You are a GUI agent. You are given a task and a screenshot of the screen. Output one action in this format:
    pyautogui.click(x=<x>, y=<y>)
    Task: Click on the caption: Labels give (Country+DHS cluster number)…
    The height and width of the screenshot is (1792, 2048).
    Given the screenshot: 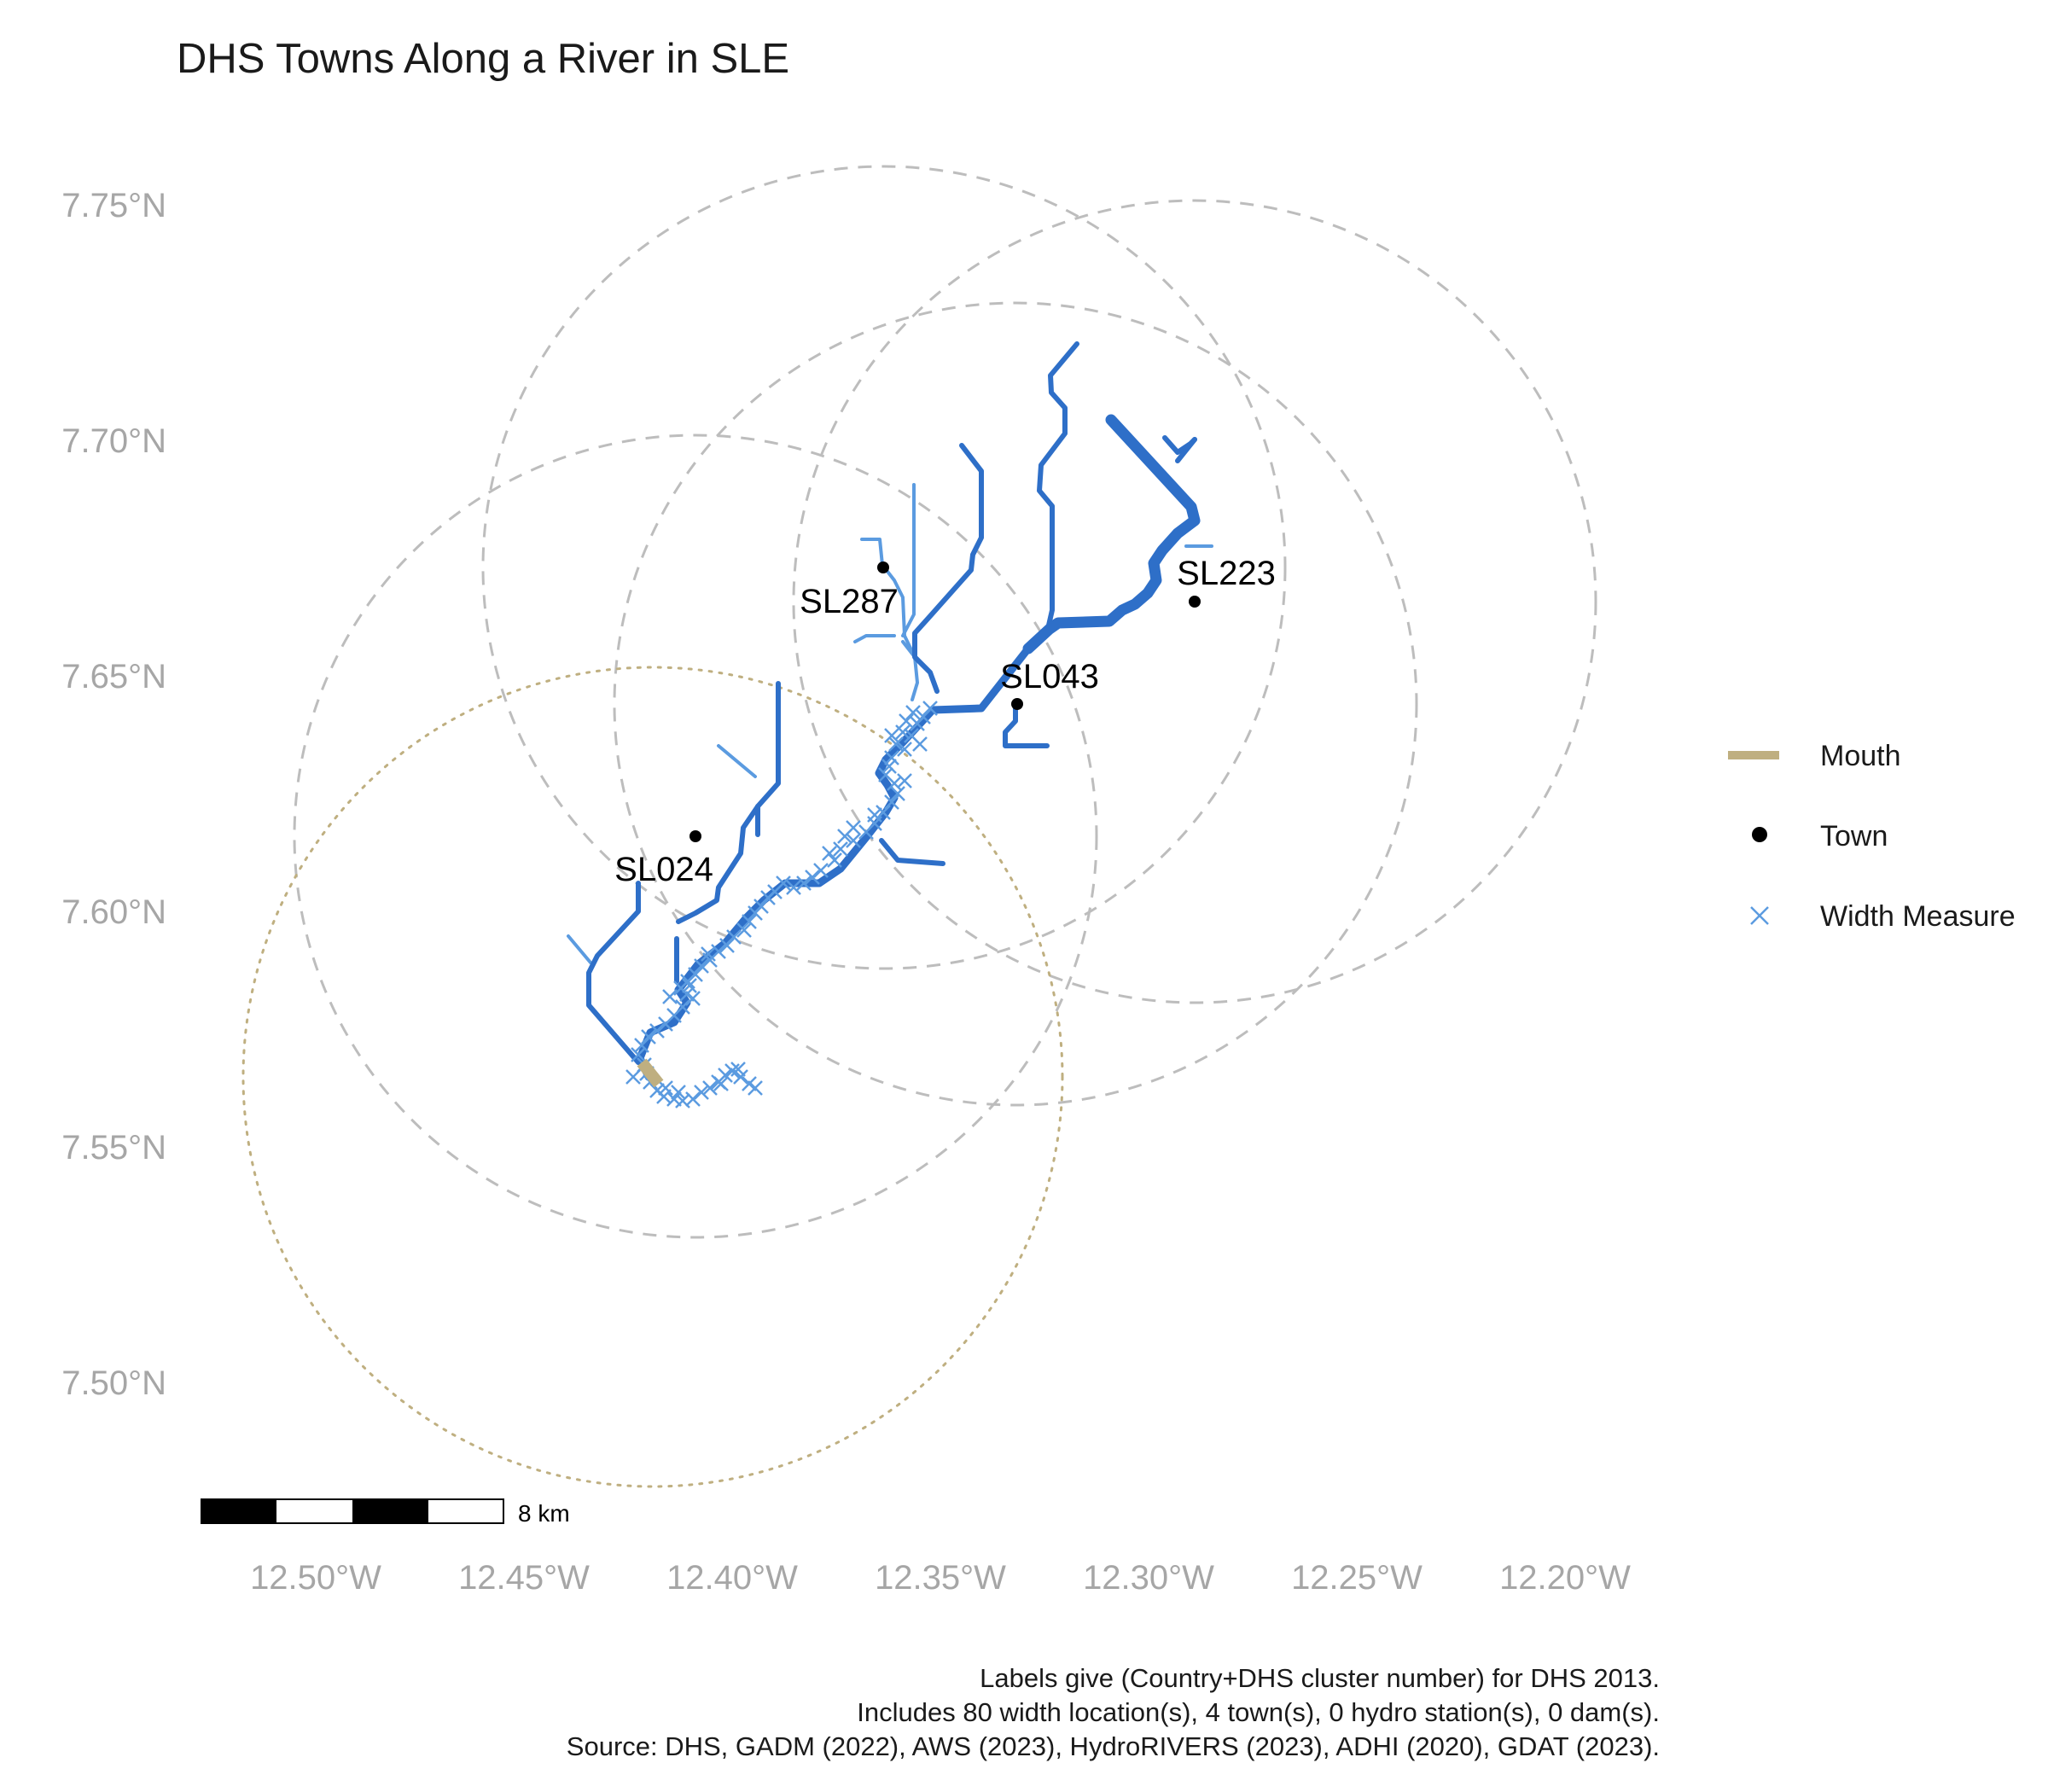 What is the action you would take?
    pyautogui.click(x=1113, y=1712)
    